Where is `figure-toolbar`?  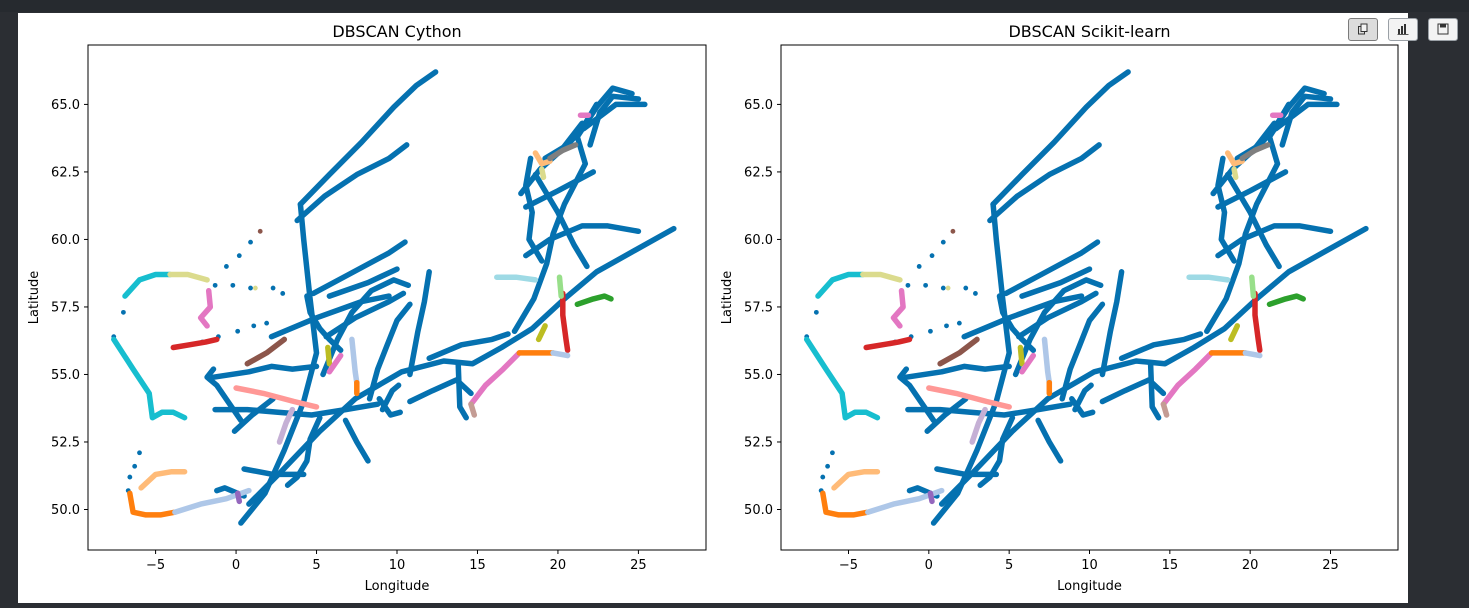
figure-toolbar is located at coordinates (1408, 30).